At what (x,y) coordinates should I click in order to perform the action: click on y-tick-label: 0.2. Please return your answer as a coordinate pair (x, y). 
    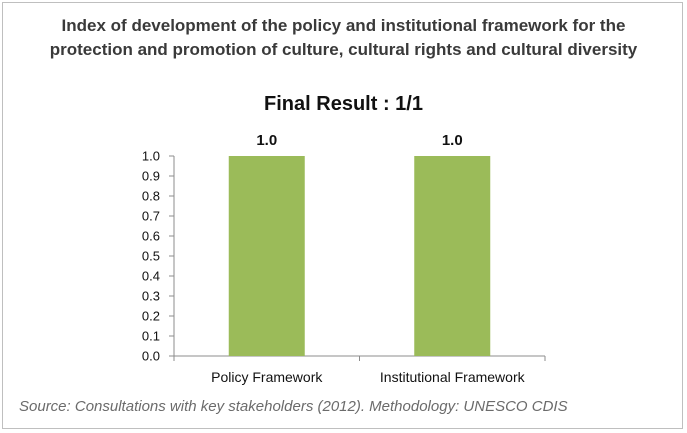
    Looking at the image, I should click on (151, 316).